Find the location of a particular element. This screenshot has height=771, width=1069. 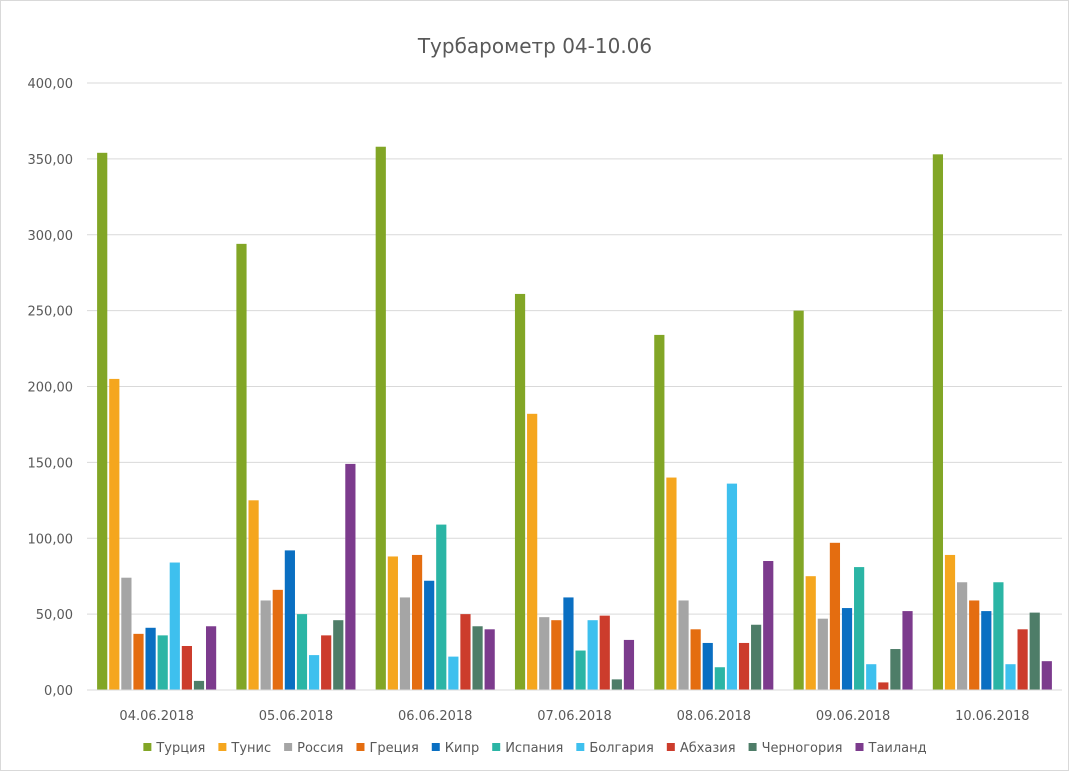

legend-label: Тунис is located at coordinates (250, 748).